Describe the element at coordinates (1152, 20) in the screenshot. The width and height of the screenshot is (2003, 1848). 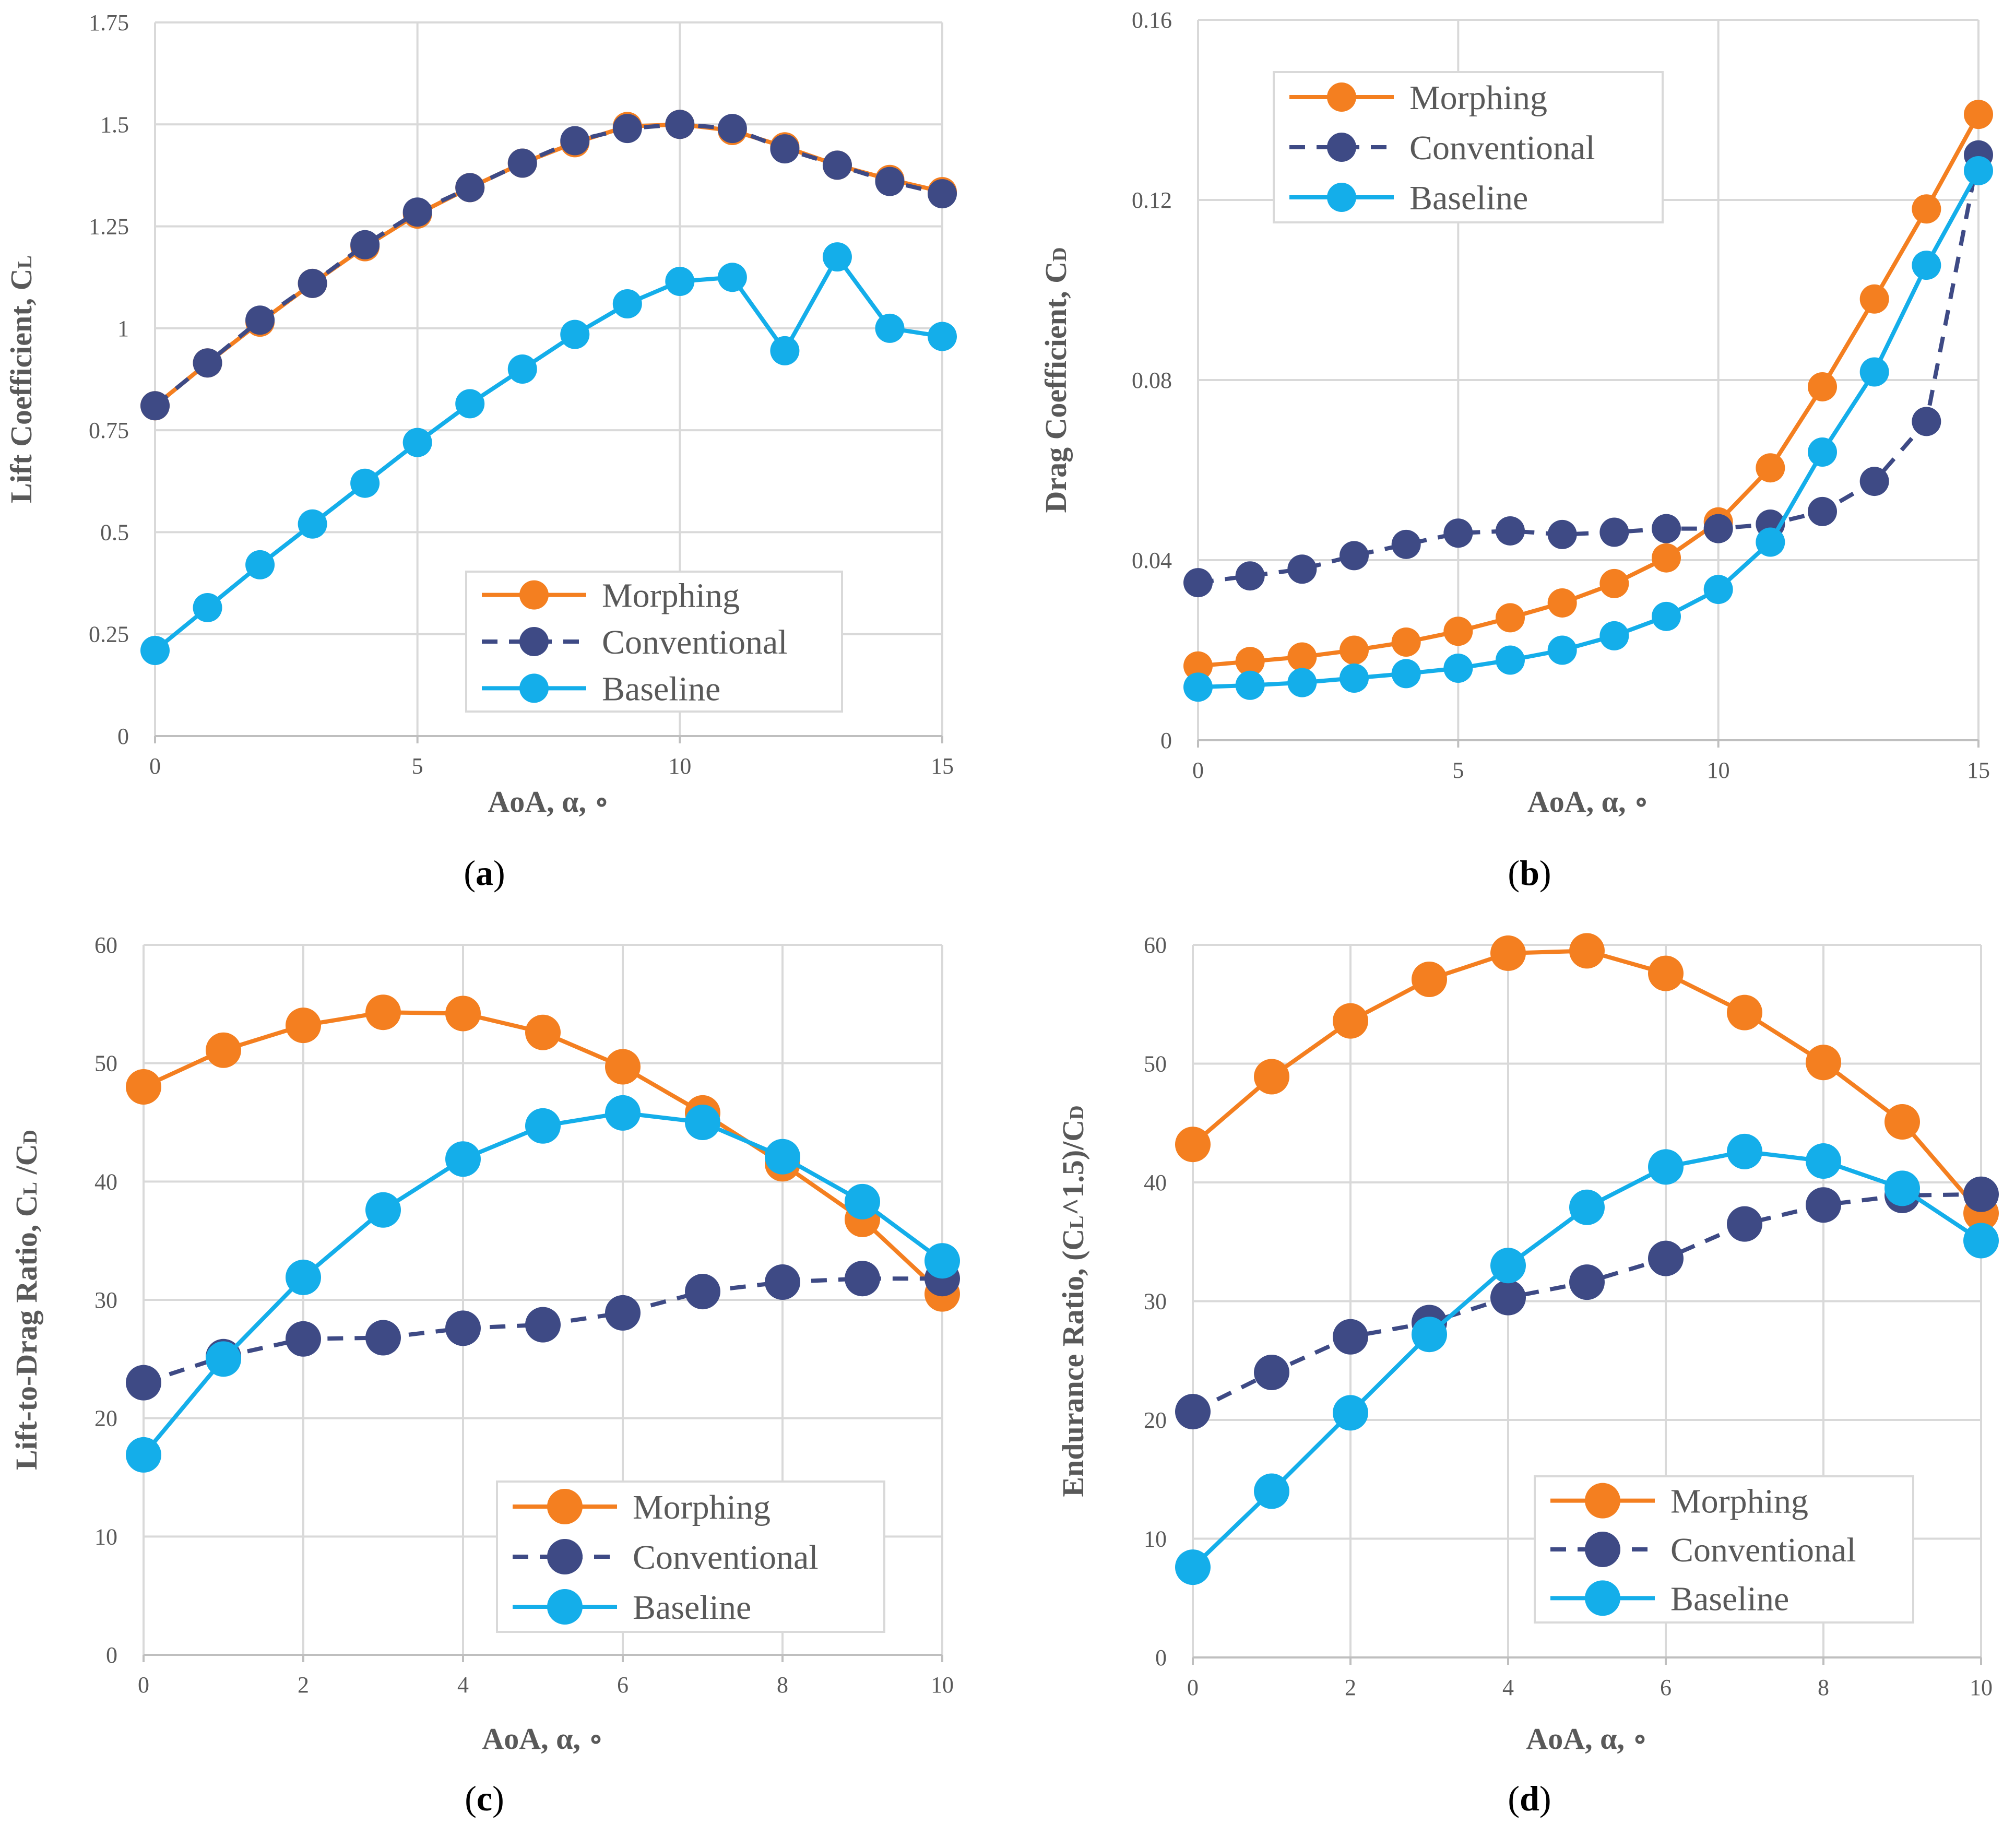
I see `y-tick-label: 0.16` at that location.